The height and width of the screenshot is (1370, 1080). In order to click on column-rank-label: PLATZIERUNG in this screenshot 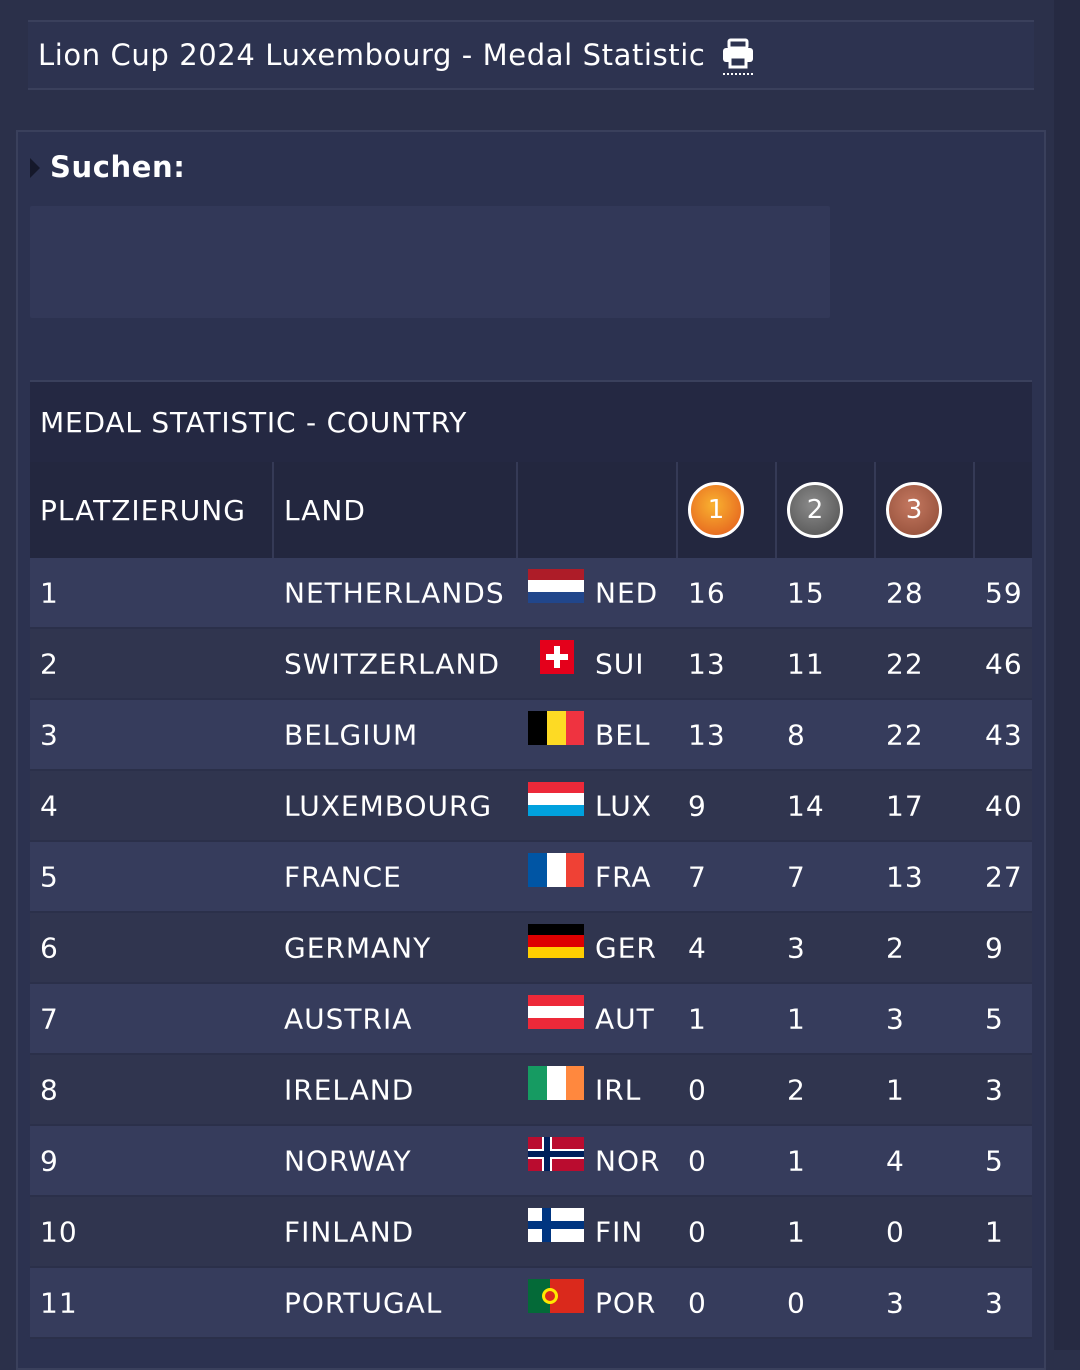, I will do `click(143, 510)`.